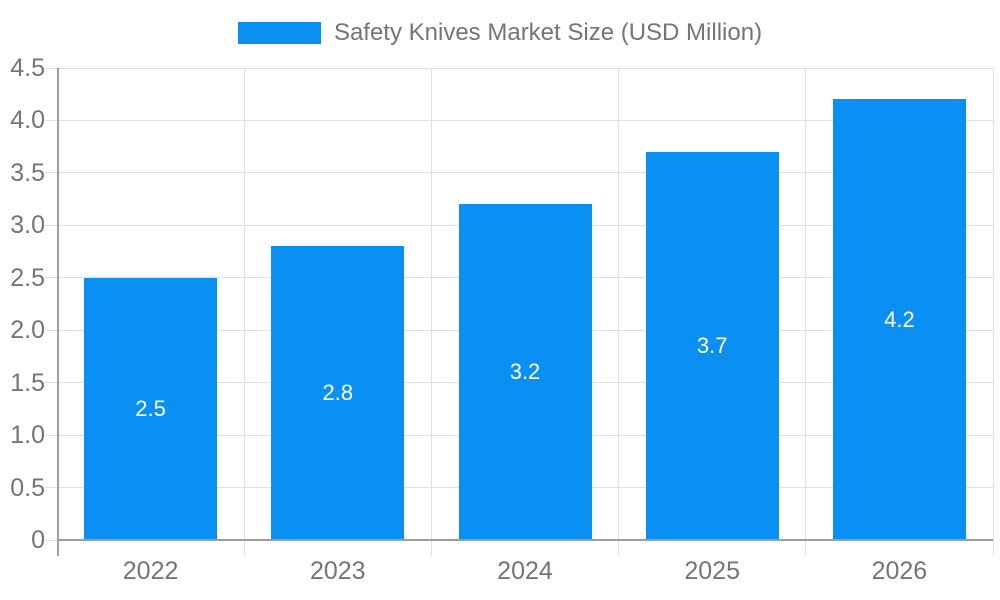  What do you see at coordinates (27, 330) in the screenshot?
I see `y-axis-label-2.0: 2.0` at bounding box center [27, 330].